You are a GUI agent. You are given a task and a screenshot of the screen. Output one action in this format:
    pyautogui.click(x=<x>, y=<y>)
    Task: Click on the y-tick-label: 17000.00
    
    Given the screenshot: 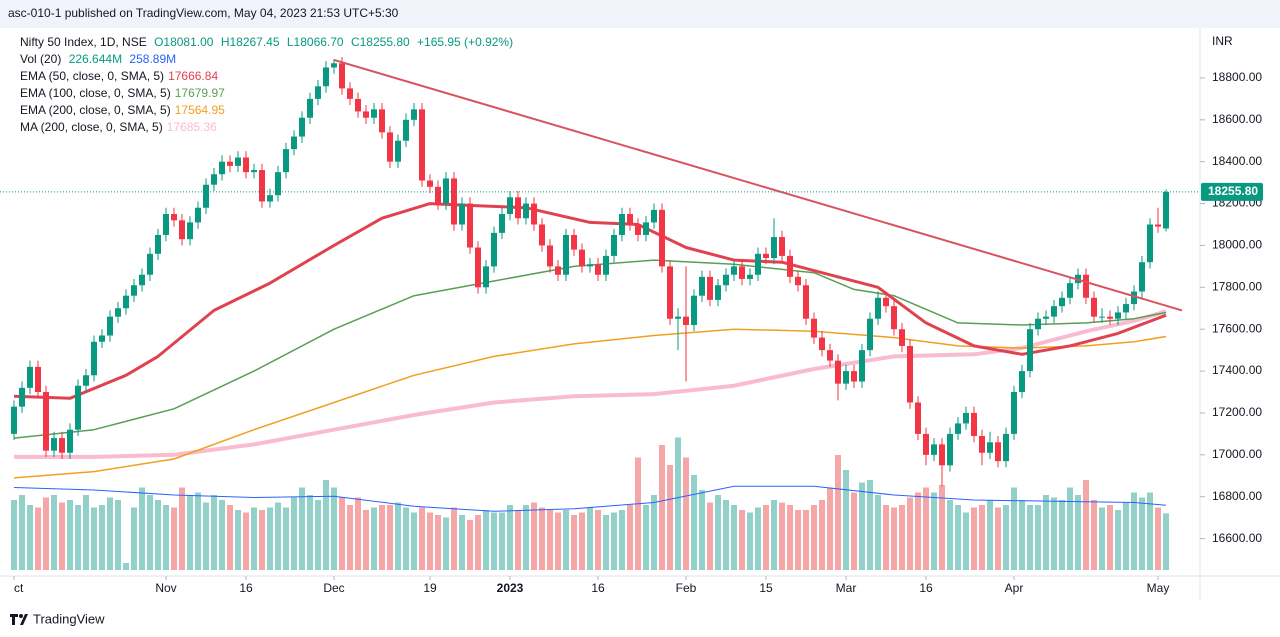 What is the action you would take?
    pyautogui.click(x=1237, y=454)
    